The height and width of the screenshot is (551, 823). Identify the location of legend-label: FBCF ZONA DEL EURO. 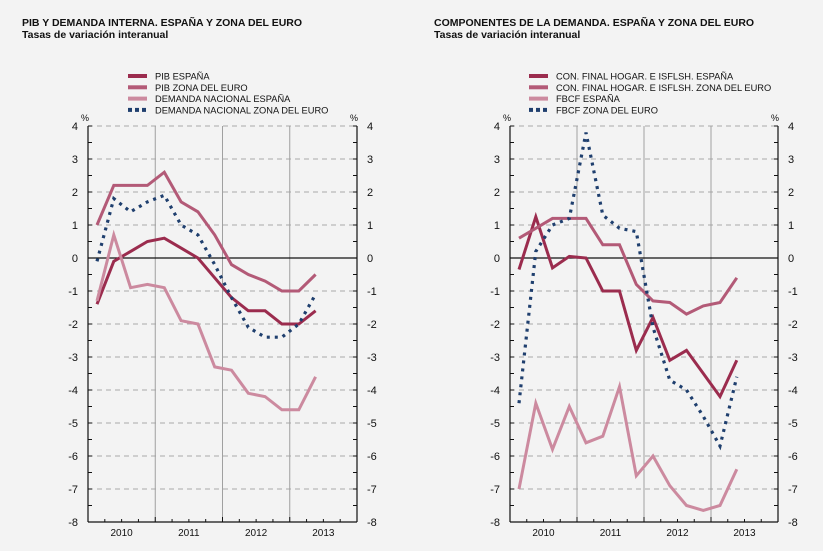
(607, 110).